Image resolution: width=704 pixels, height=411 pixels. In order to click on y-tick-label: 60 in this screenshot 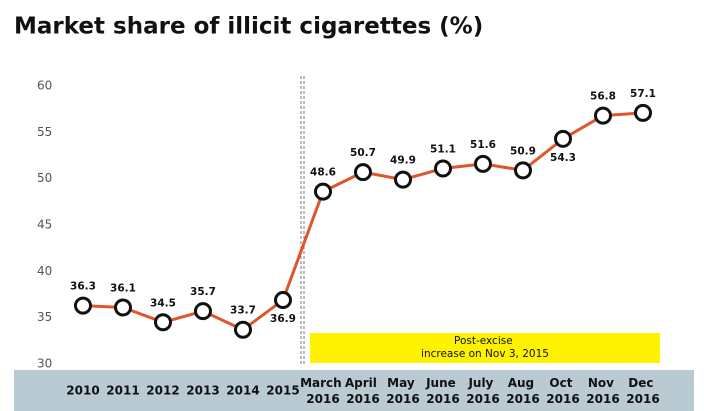, I will do `click(44, 86)`.